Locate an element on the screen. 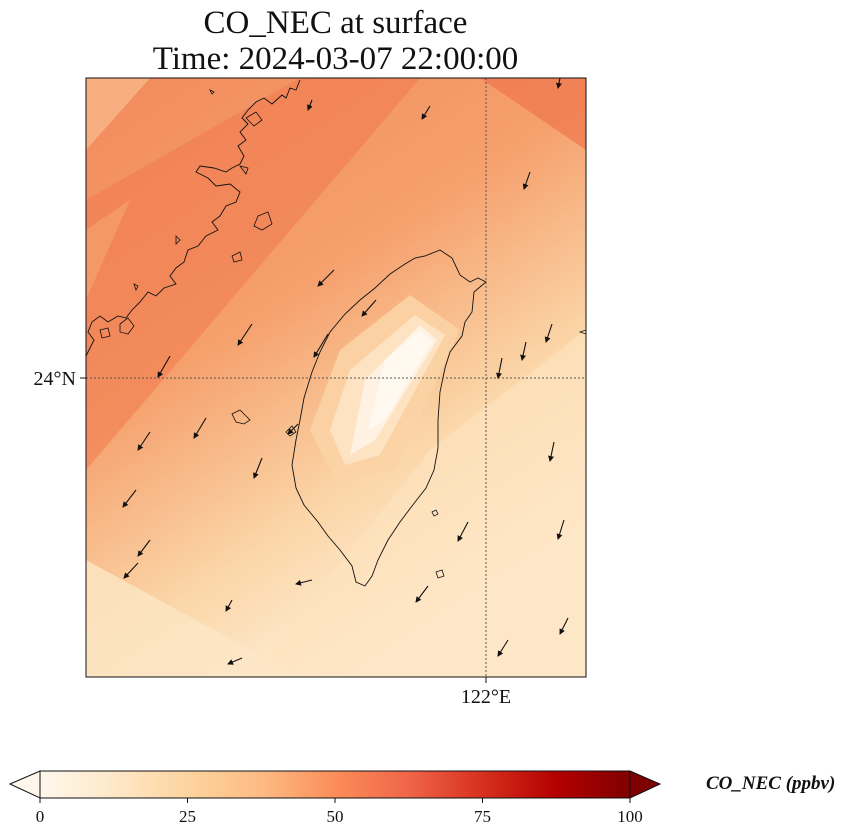 The image size is (858, 836). orchid-island is located at coordinates (440, 574).